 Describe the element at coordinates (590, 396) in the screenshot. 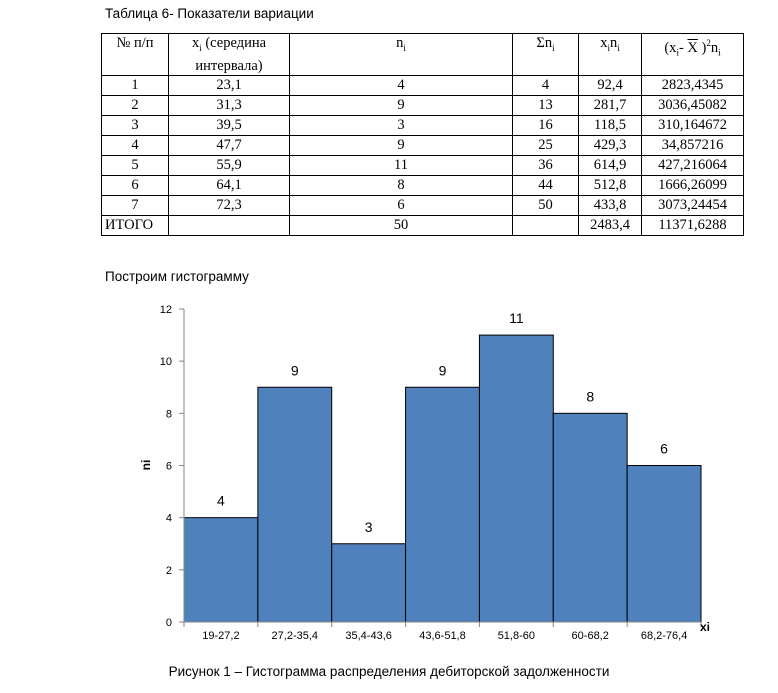

I see `bar-data-label: 8` at that location.